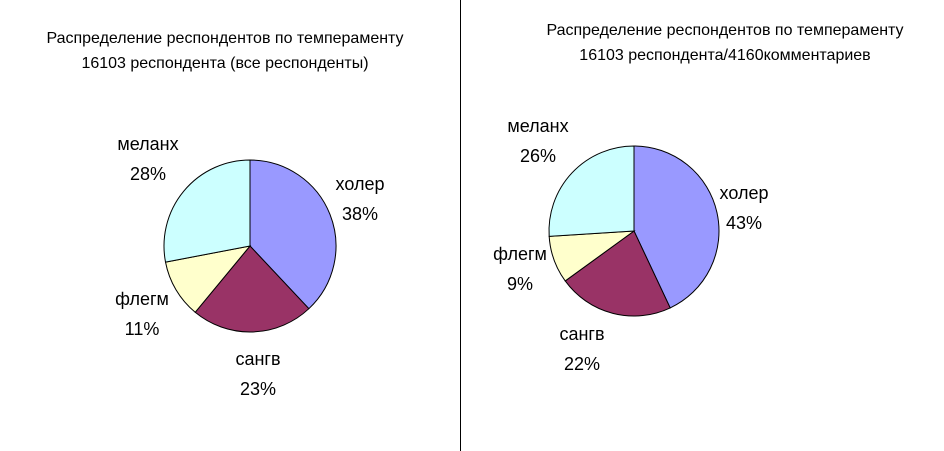 This screenshot has height=451, width=944. I want to click on chart-2-slice-1-label: холер, so click(744, 193).